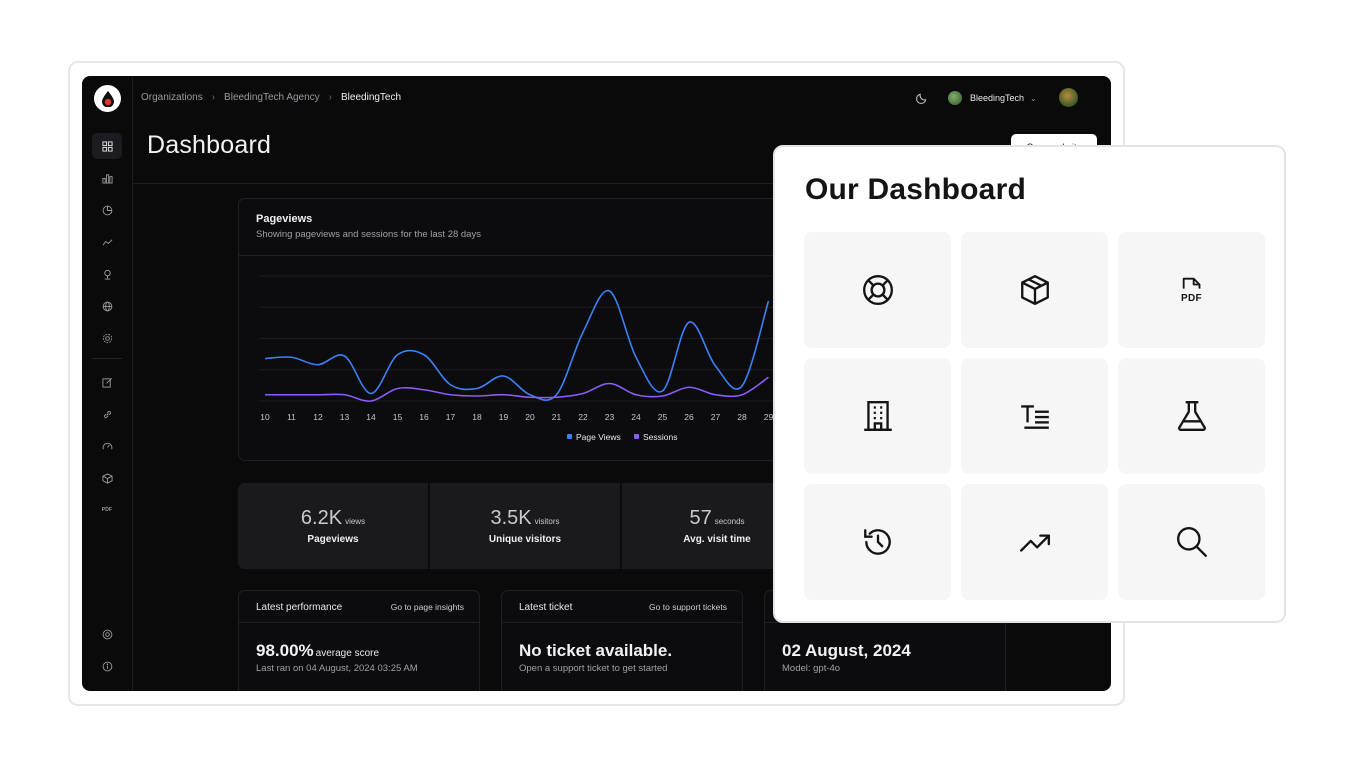 This screenshot has width=1366, height=768. I want to click on package-icon, so click(1034, 290).